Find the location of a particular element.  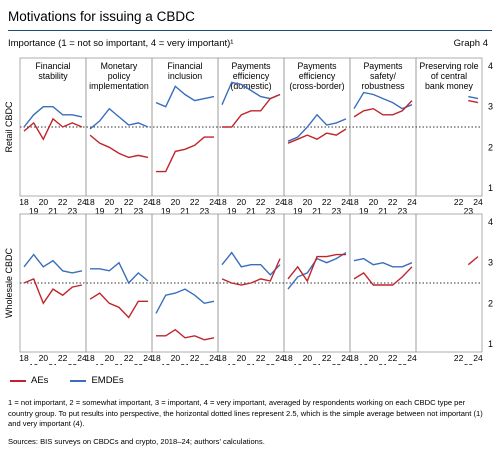

y-tick-label: 3 is located at coordinates (490, 263).